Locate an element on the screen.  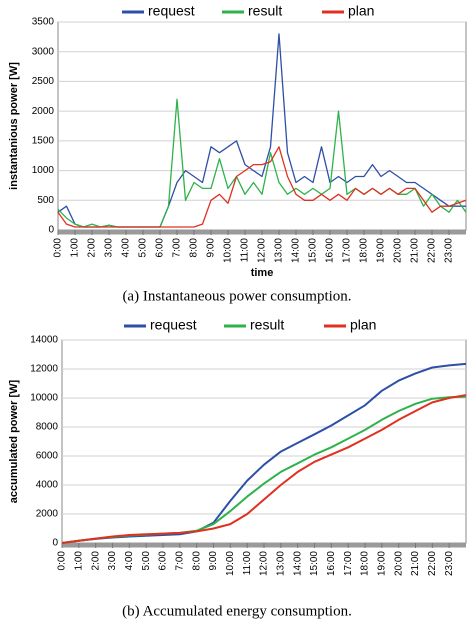
caption: (b) Accumulated energy consumption. is located at coordinates (237, 611).